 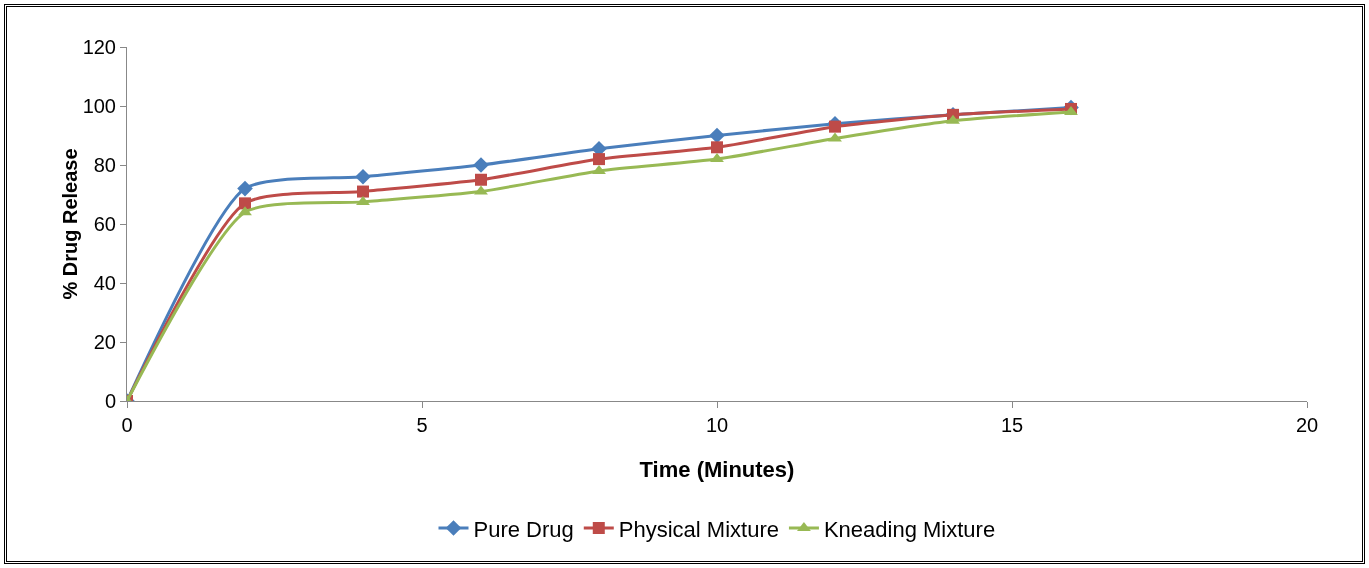 What do you see at coordinates (523, 529) in the screenshot?
I see `legend-label: Pure Drug` at bounding box center [523, 529].